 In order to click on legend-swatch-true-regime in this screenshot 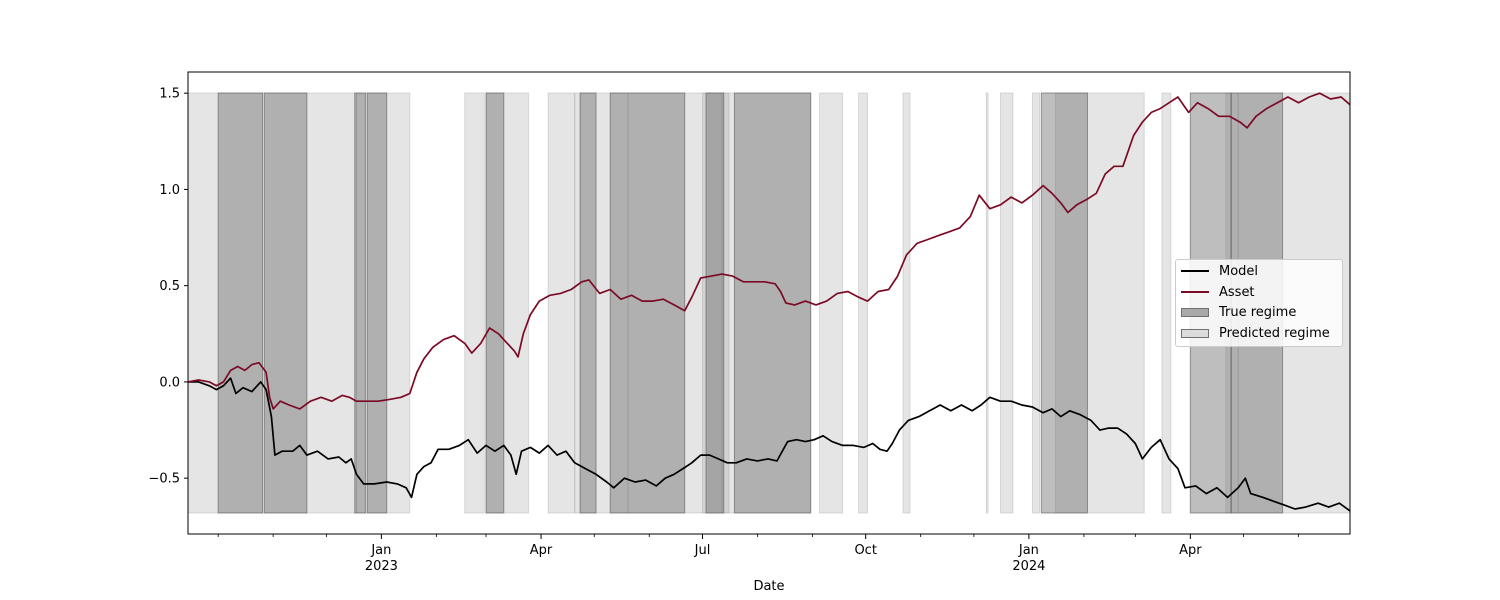, I will do `click(1195, 312)`.